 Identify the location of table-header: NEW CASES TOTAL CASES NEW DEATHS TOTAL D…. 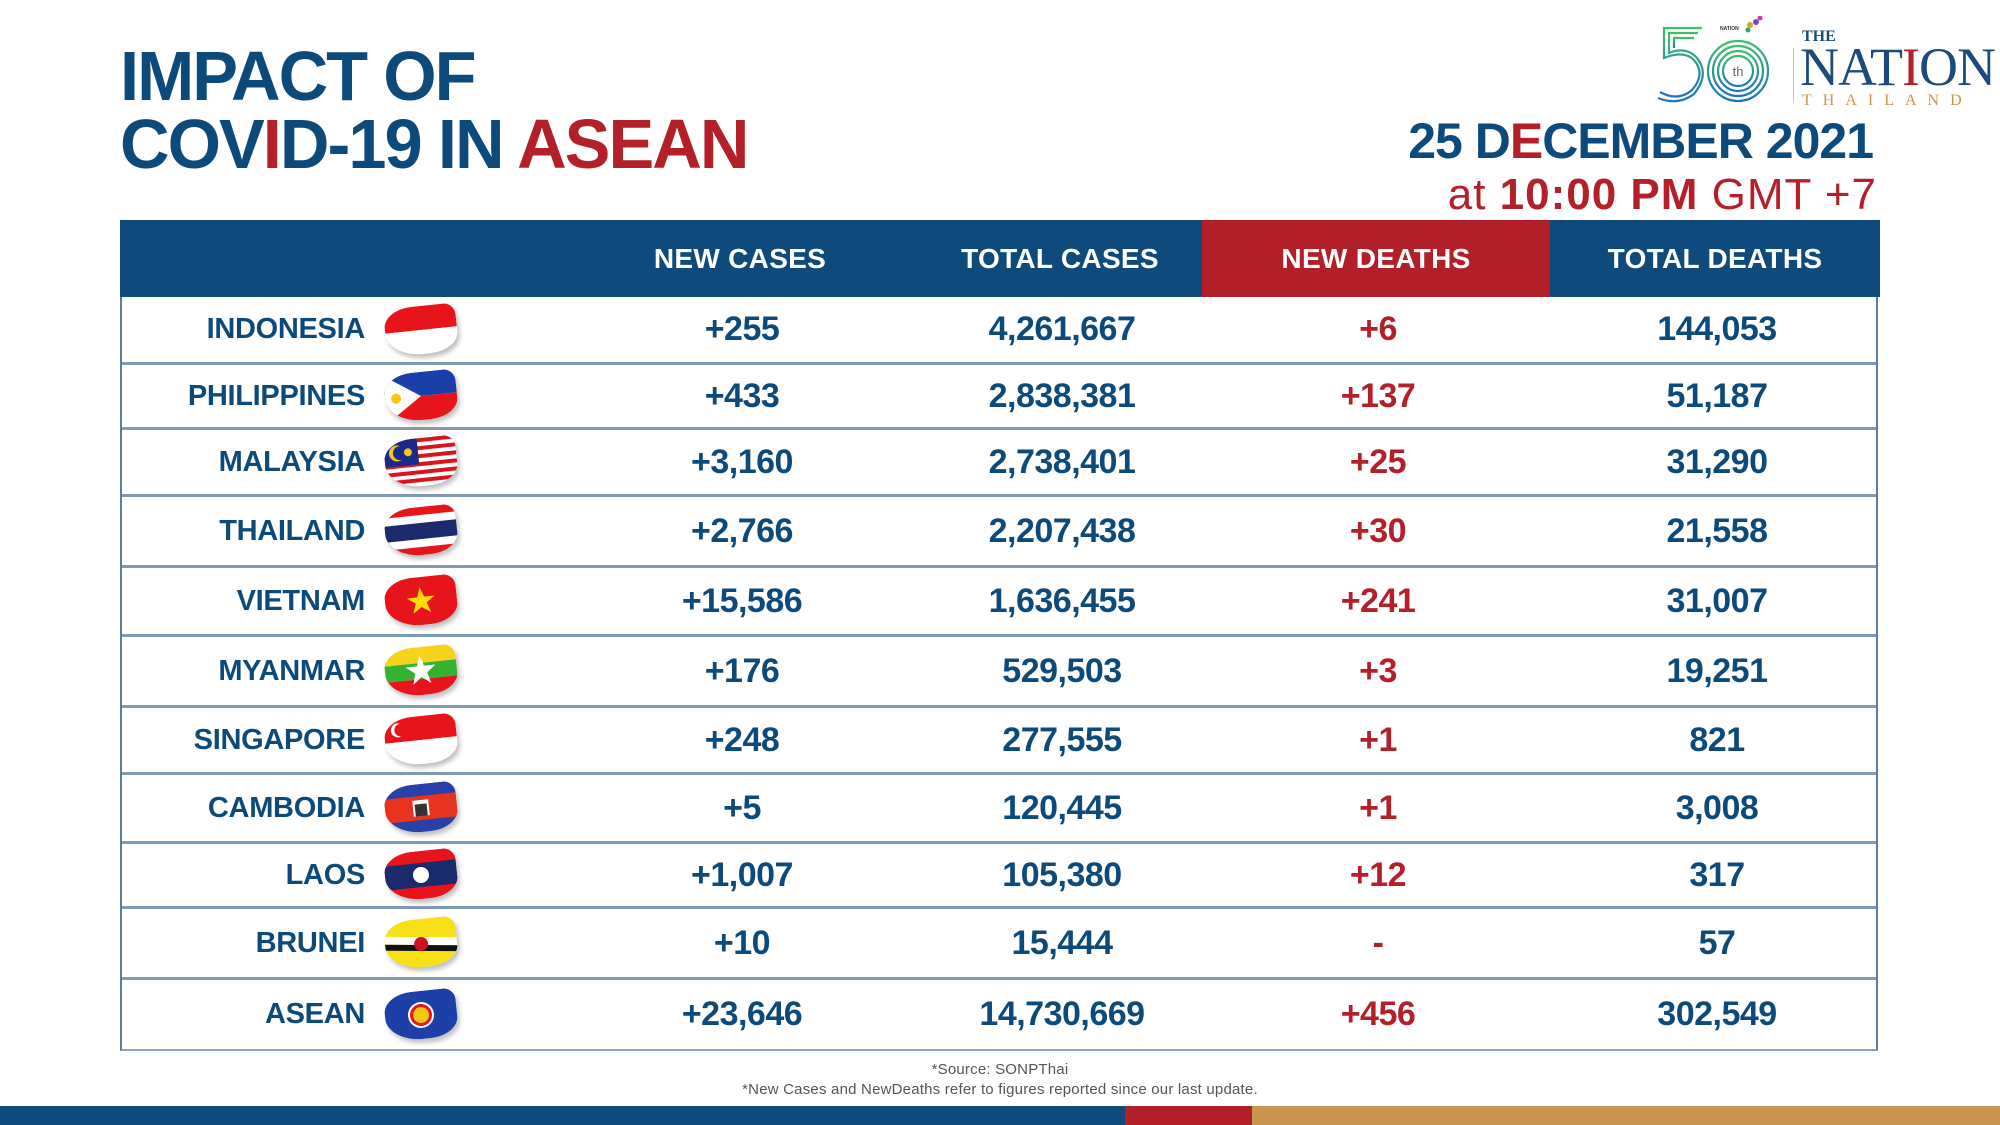
(1000, 258).